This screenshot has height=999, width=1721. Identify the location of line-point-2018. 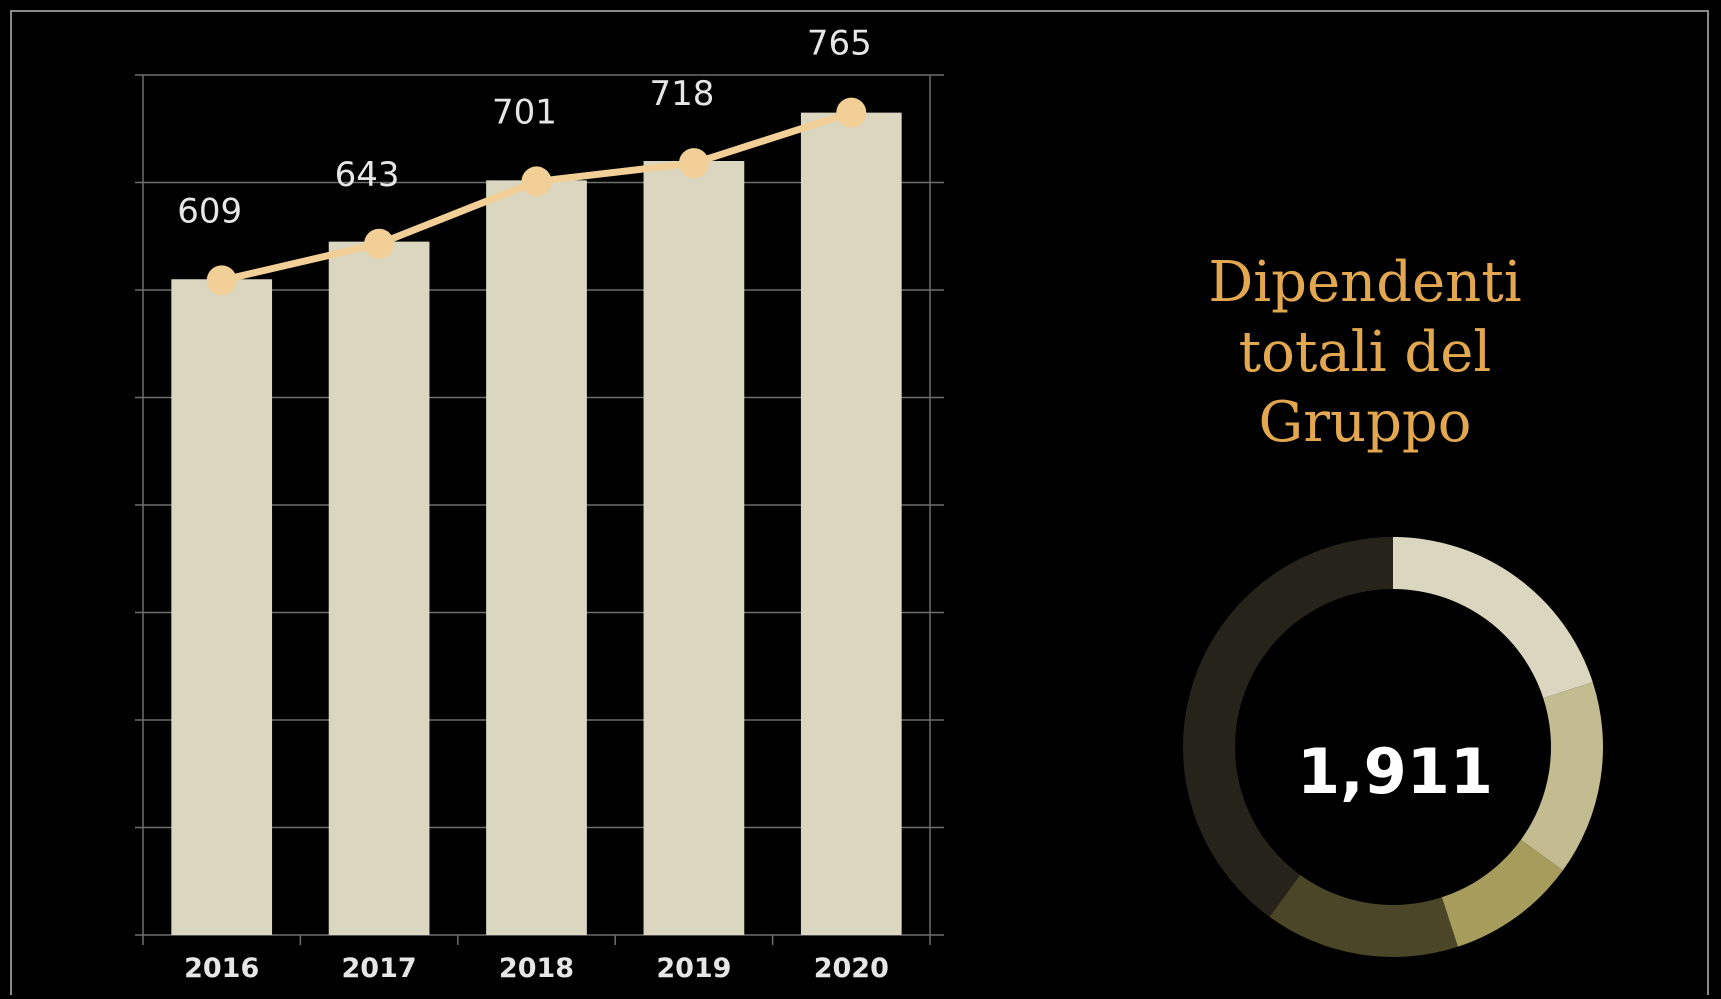
(536, 181).